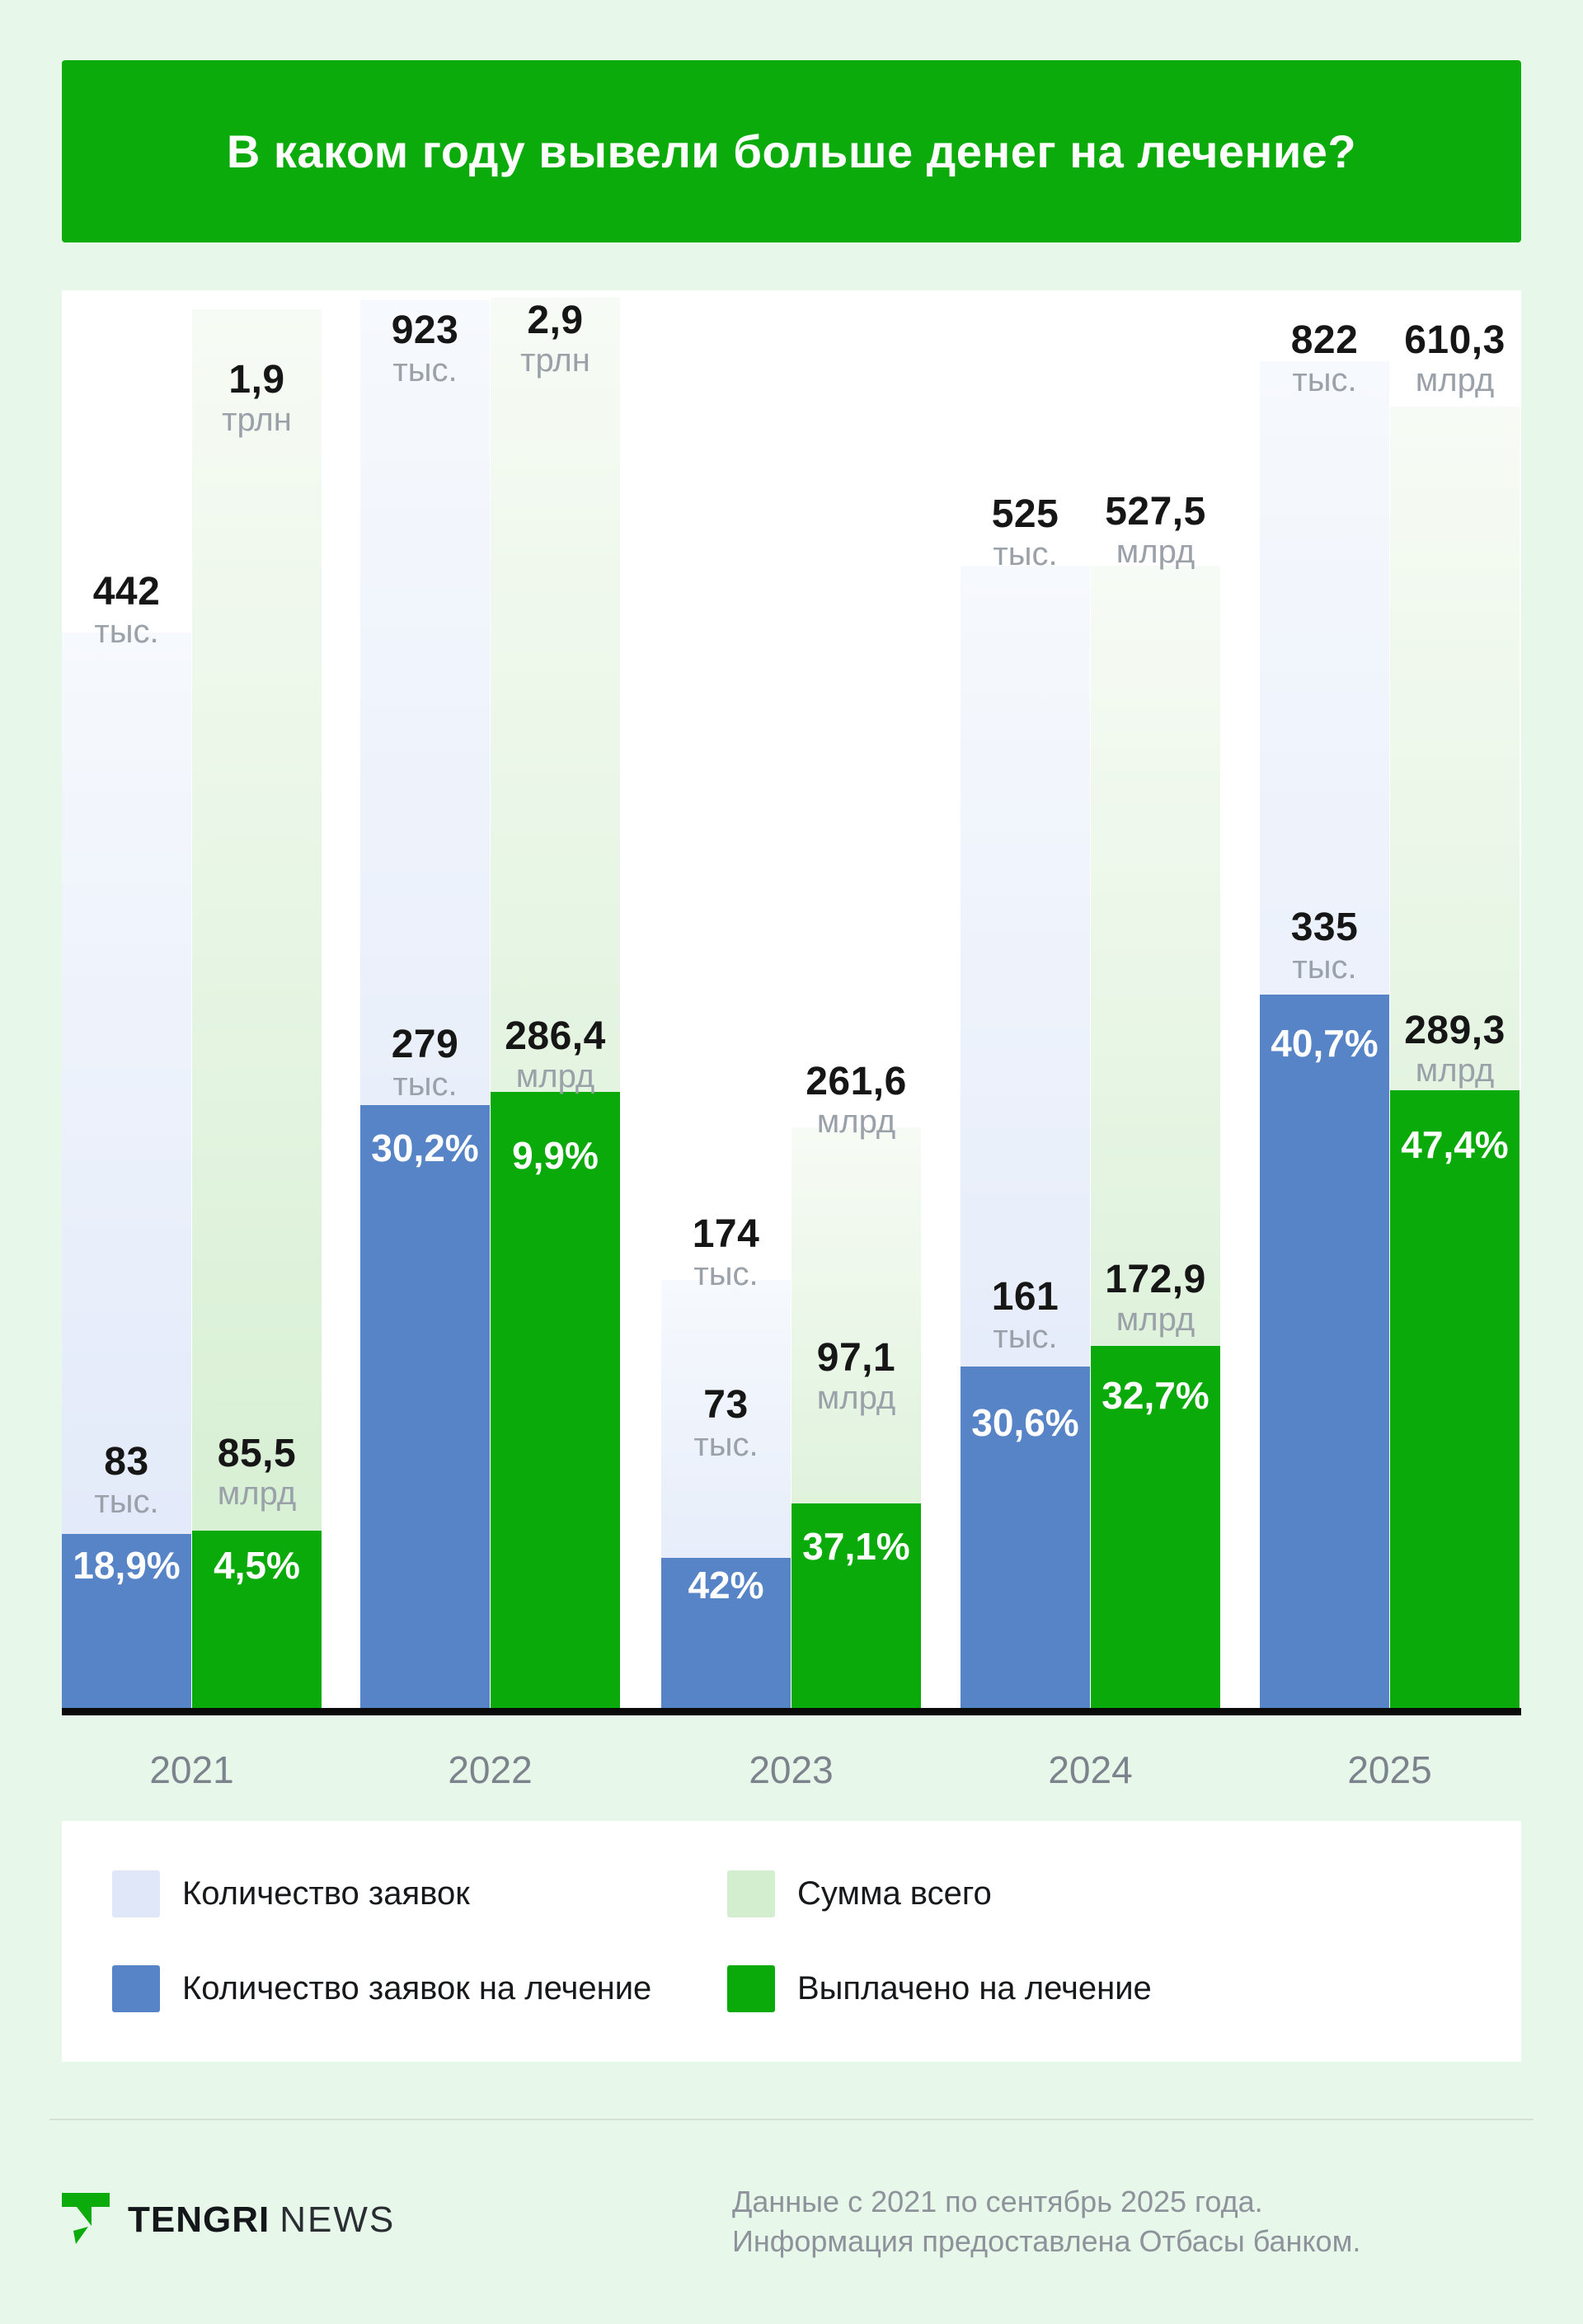 The width and height of the screenshot is (1583, 2324). Describe the element at coordinates (1454, 358) in the screenshot. I see `label-total-sum: 610,3 млрд` at that location.